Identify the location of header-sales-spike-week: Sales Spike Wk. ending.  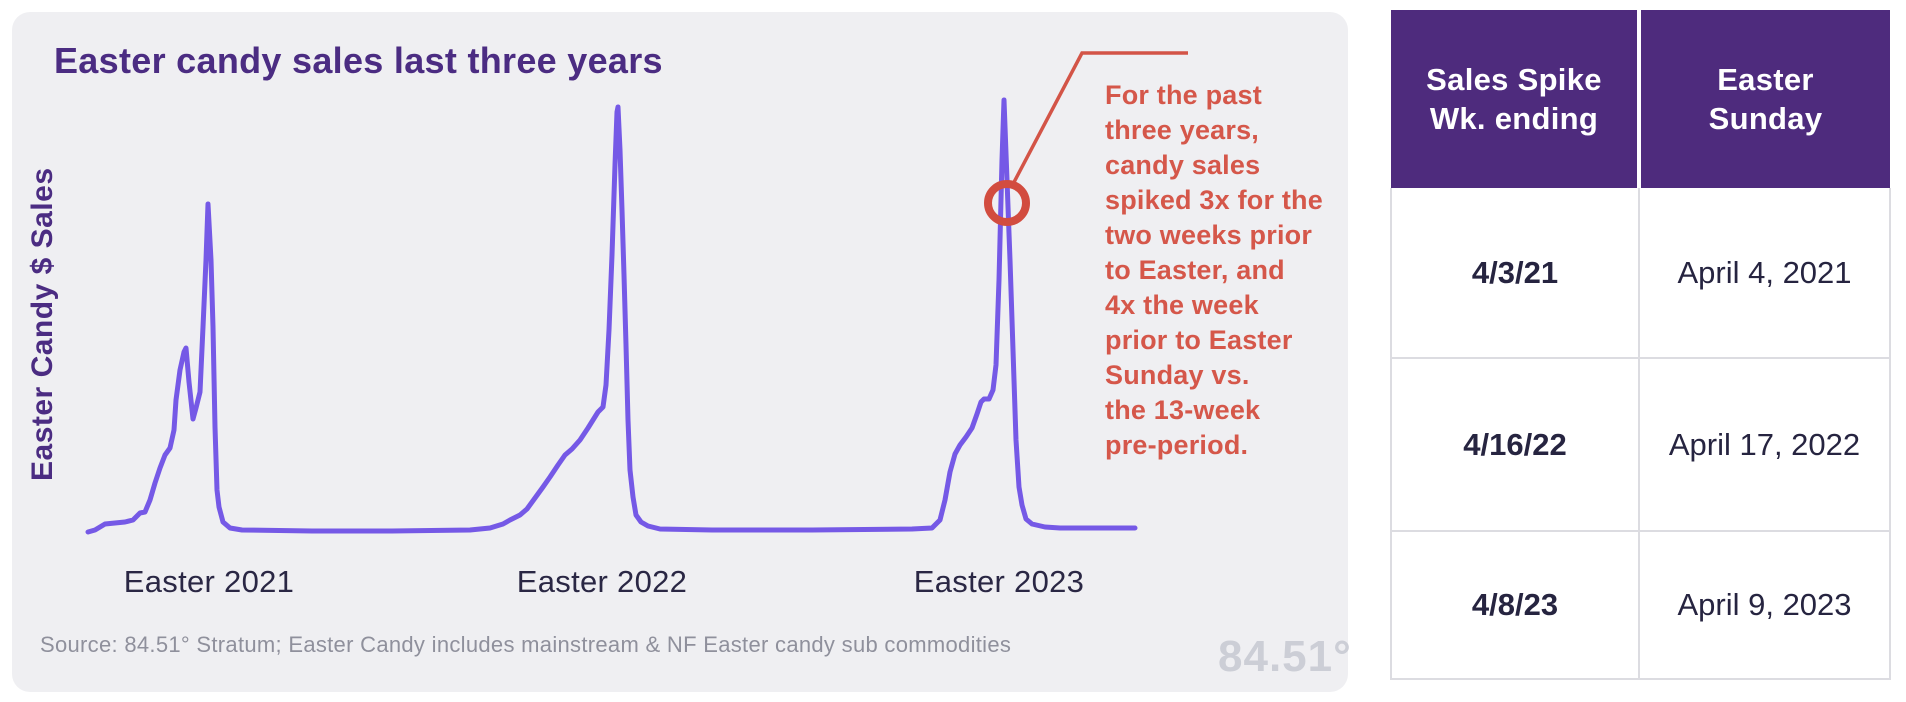
(1516, 99).